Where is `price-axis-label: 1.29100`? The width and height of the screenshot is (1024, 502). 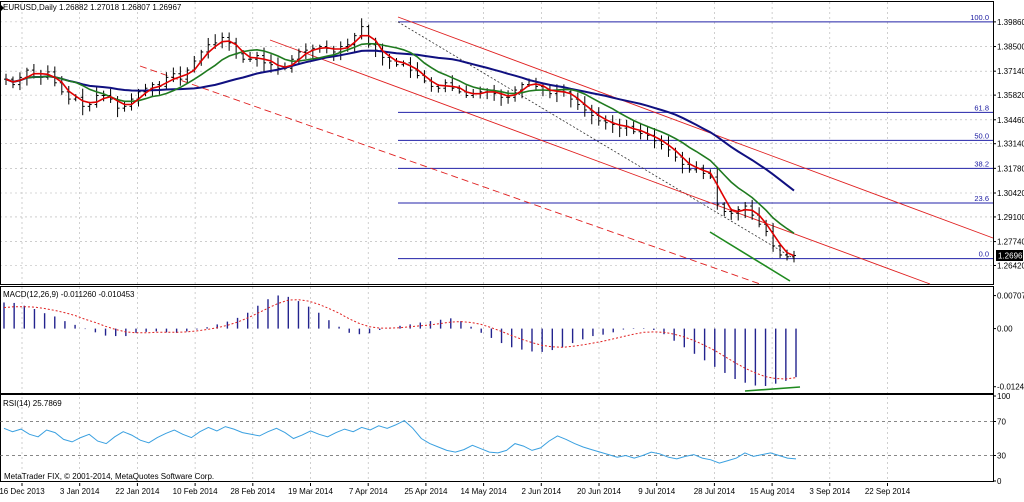 price-axis-label: 1.29100 is located at coordinates (1010, 217).